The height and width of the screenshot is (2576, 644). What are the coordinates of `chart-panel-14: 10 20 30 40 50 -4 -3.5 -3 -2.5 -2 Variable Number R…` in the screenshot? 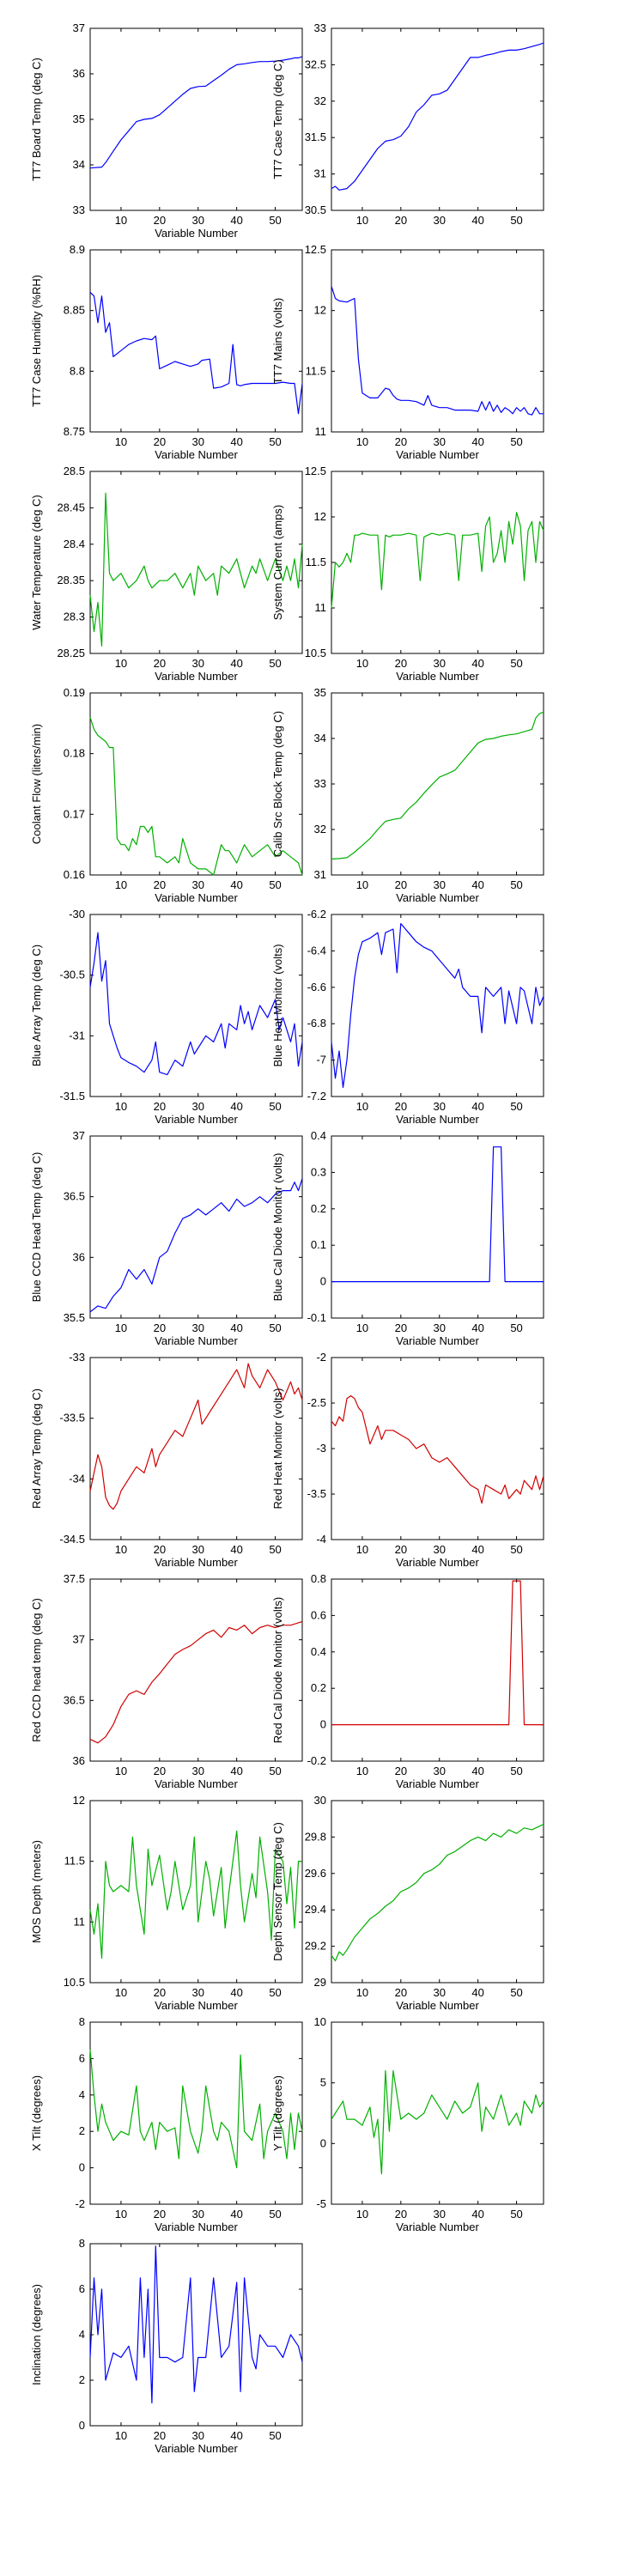 It's located at (408, 1460).